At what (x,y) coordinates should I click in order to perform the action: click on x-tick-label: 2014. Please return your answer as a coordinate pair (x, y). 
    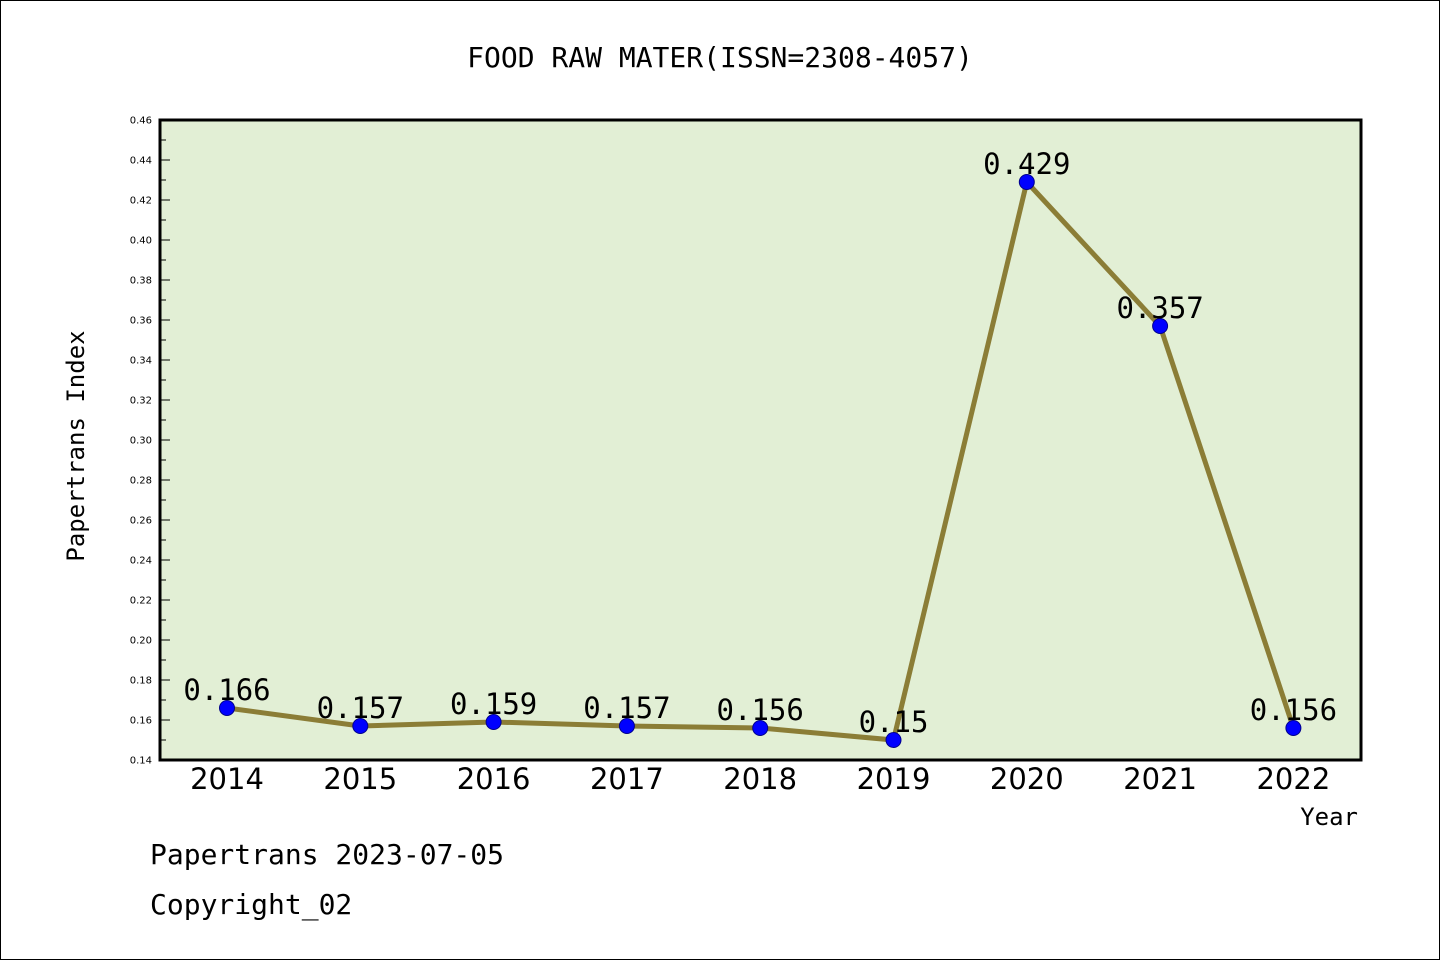
    Looking at the image, I should click on (227, 779).